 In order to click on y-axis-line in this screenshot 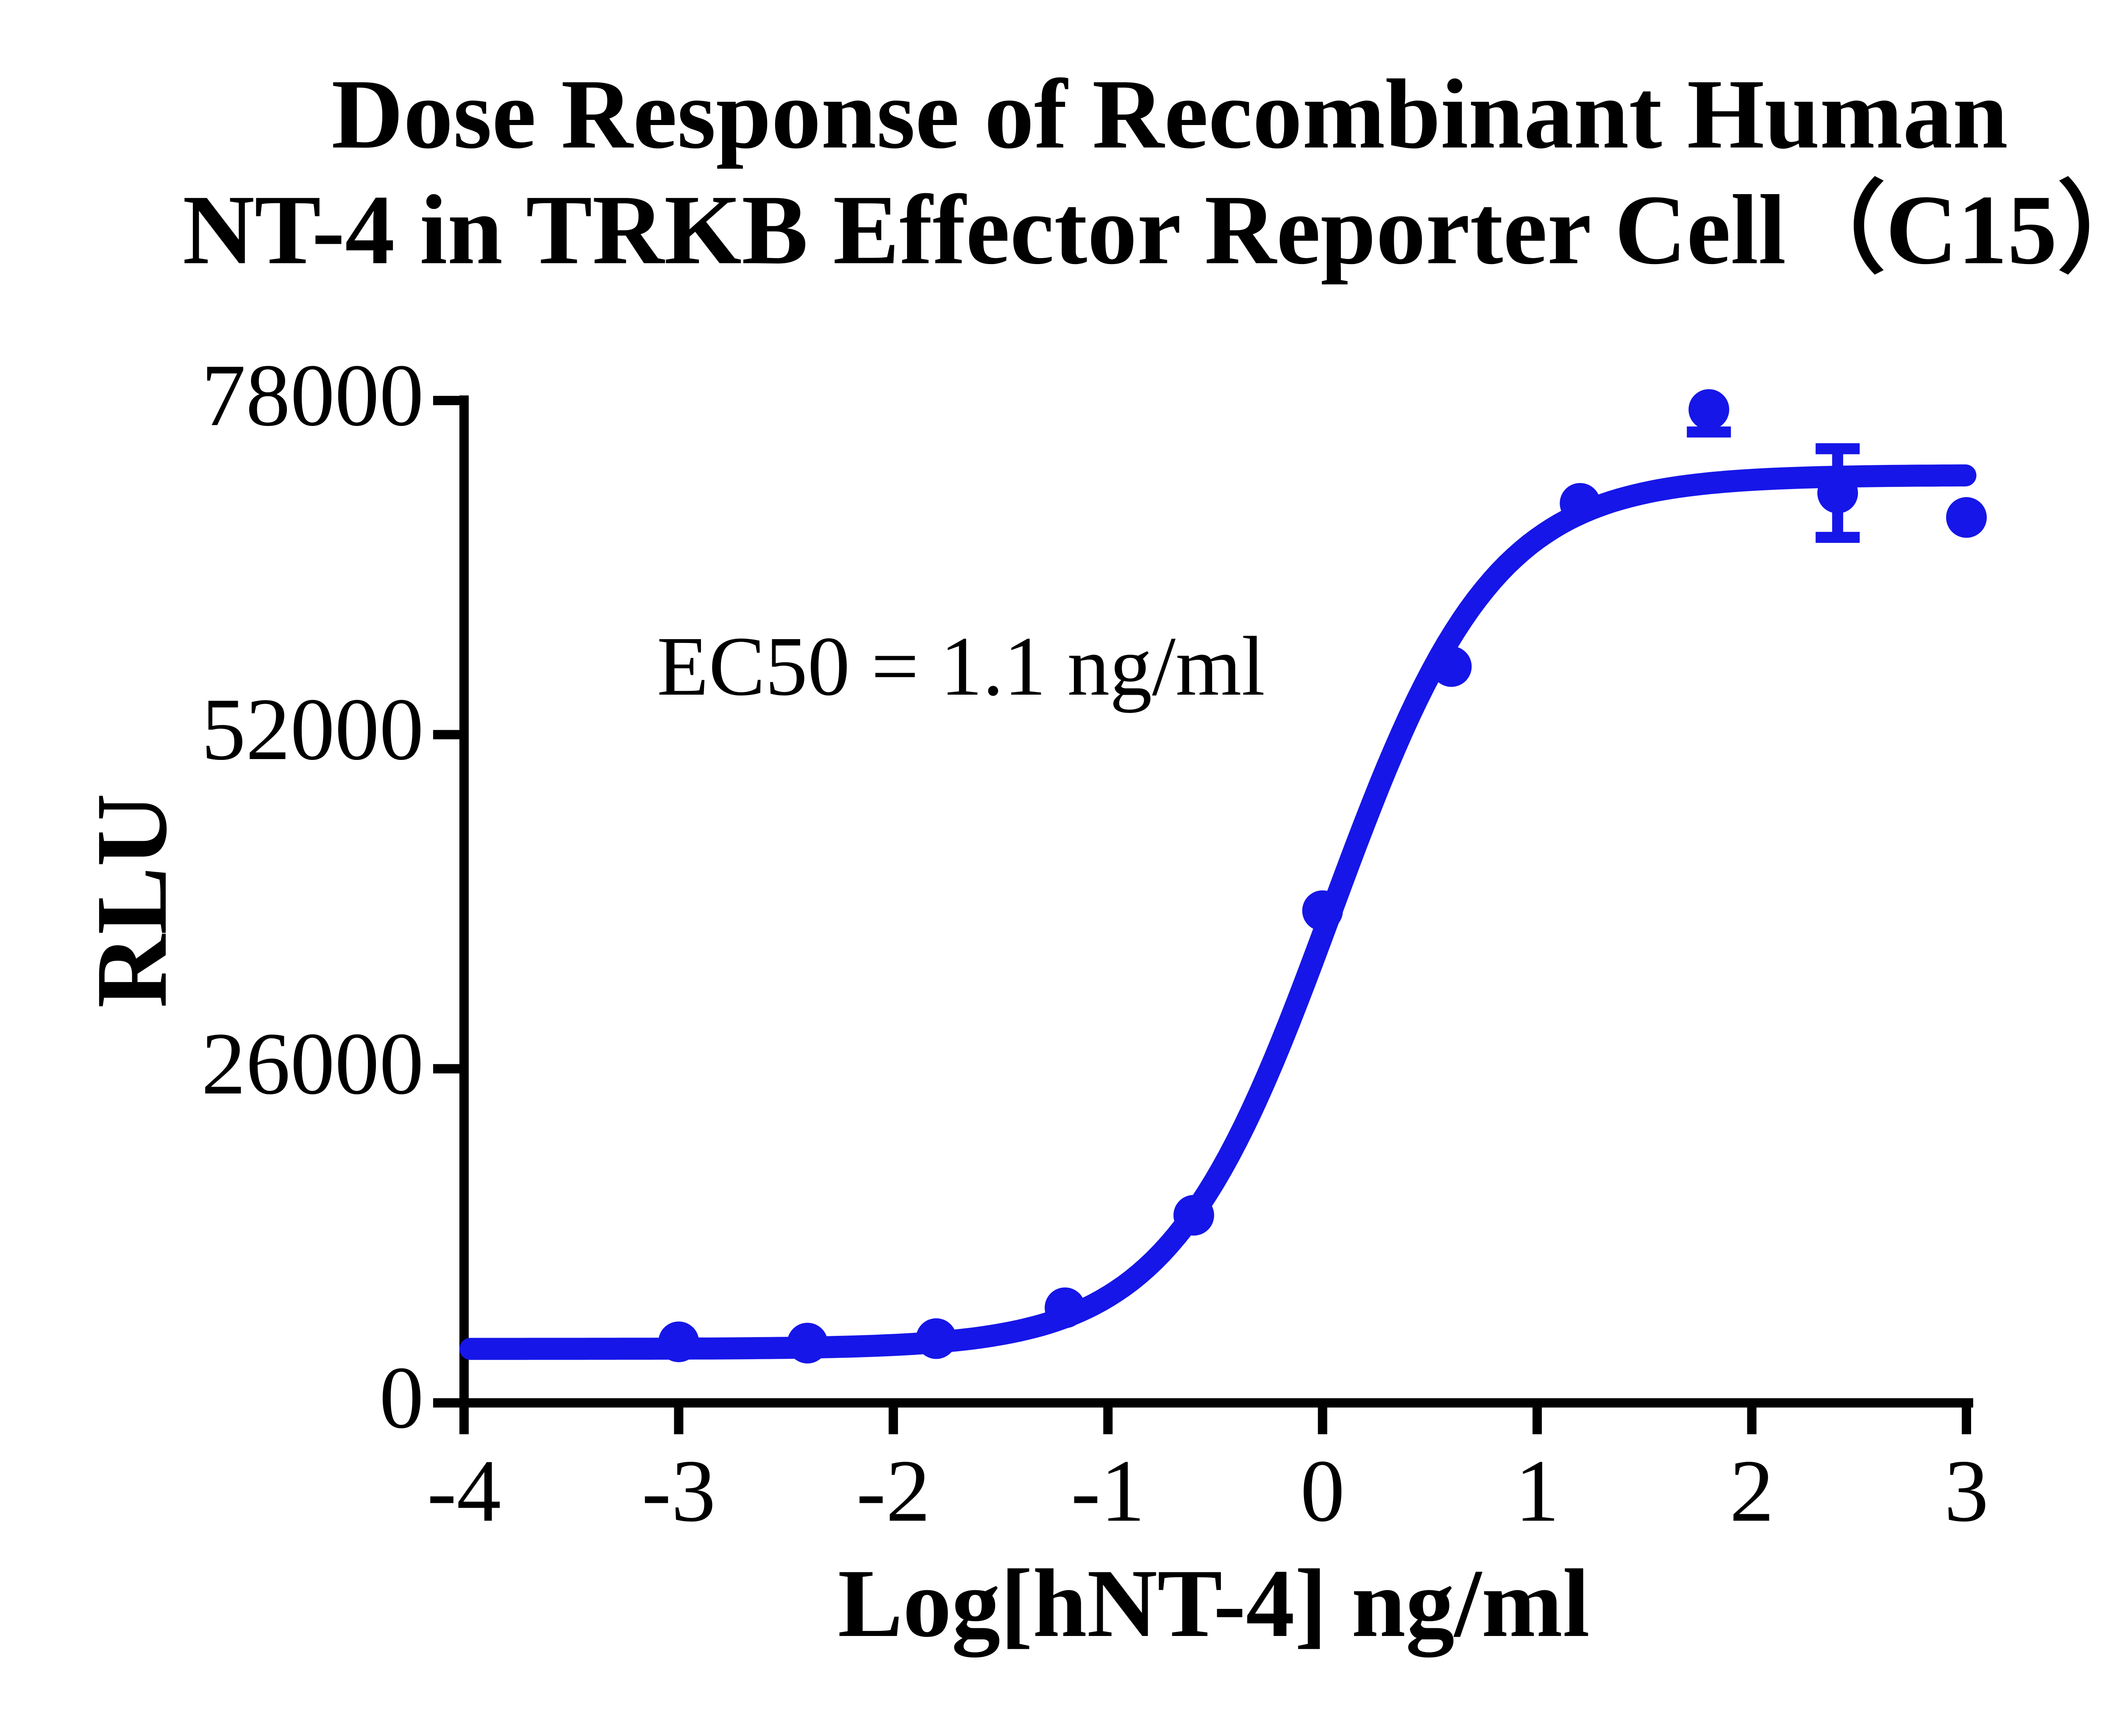, I will do `click(464, 901)`.